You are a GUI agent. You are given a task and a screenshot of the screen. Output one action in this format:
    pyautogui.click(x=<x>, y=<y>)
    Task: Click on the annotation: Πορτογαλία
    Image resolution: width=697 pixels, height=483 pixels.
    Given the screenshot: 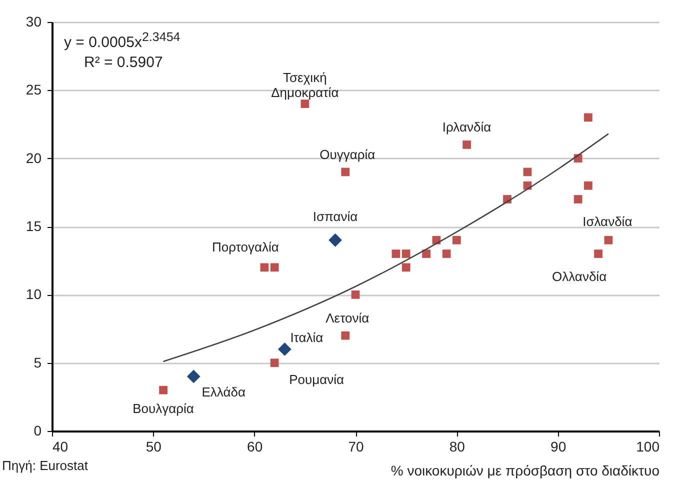 What is the action you would take?
    pyautogui.click(x=246, y=246)
    